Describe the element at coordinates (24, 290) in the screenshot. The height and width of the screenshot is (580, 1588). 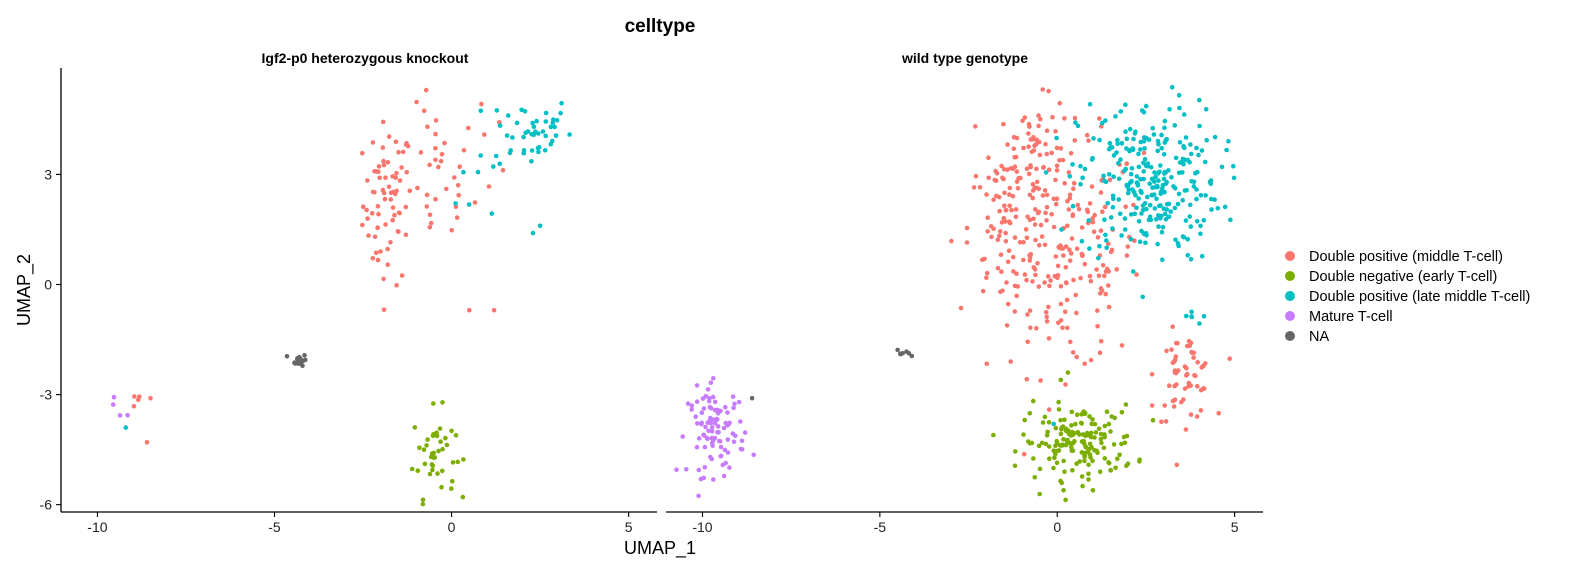
I see `y-axis-label: UMAP_2` at that location.